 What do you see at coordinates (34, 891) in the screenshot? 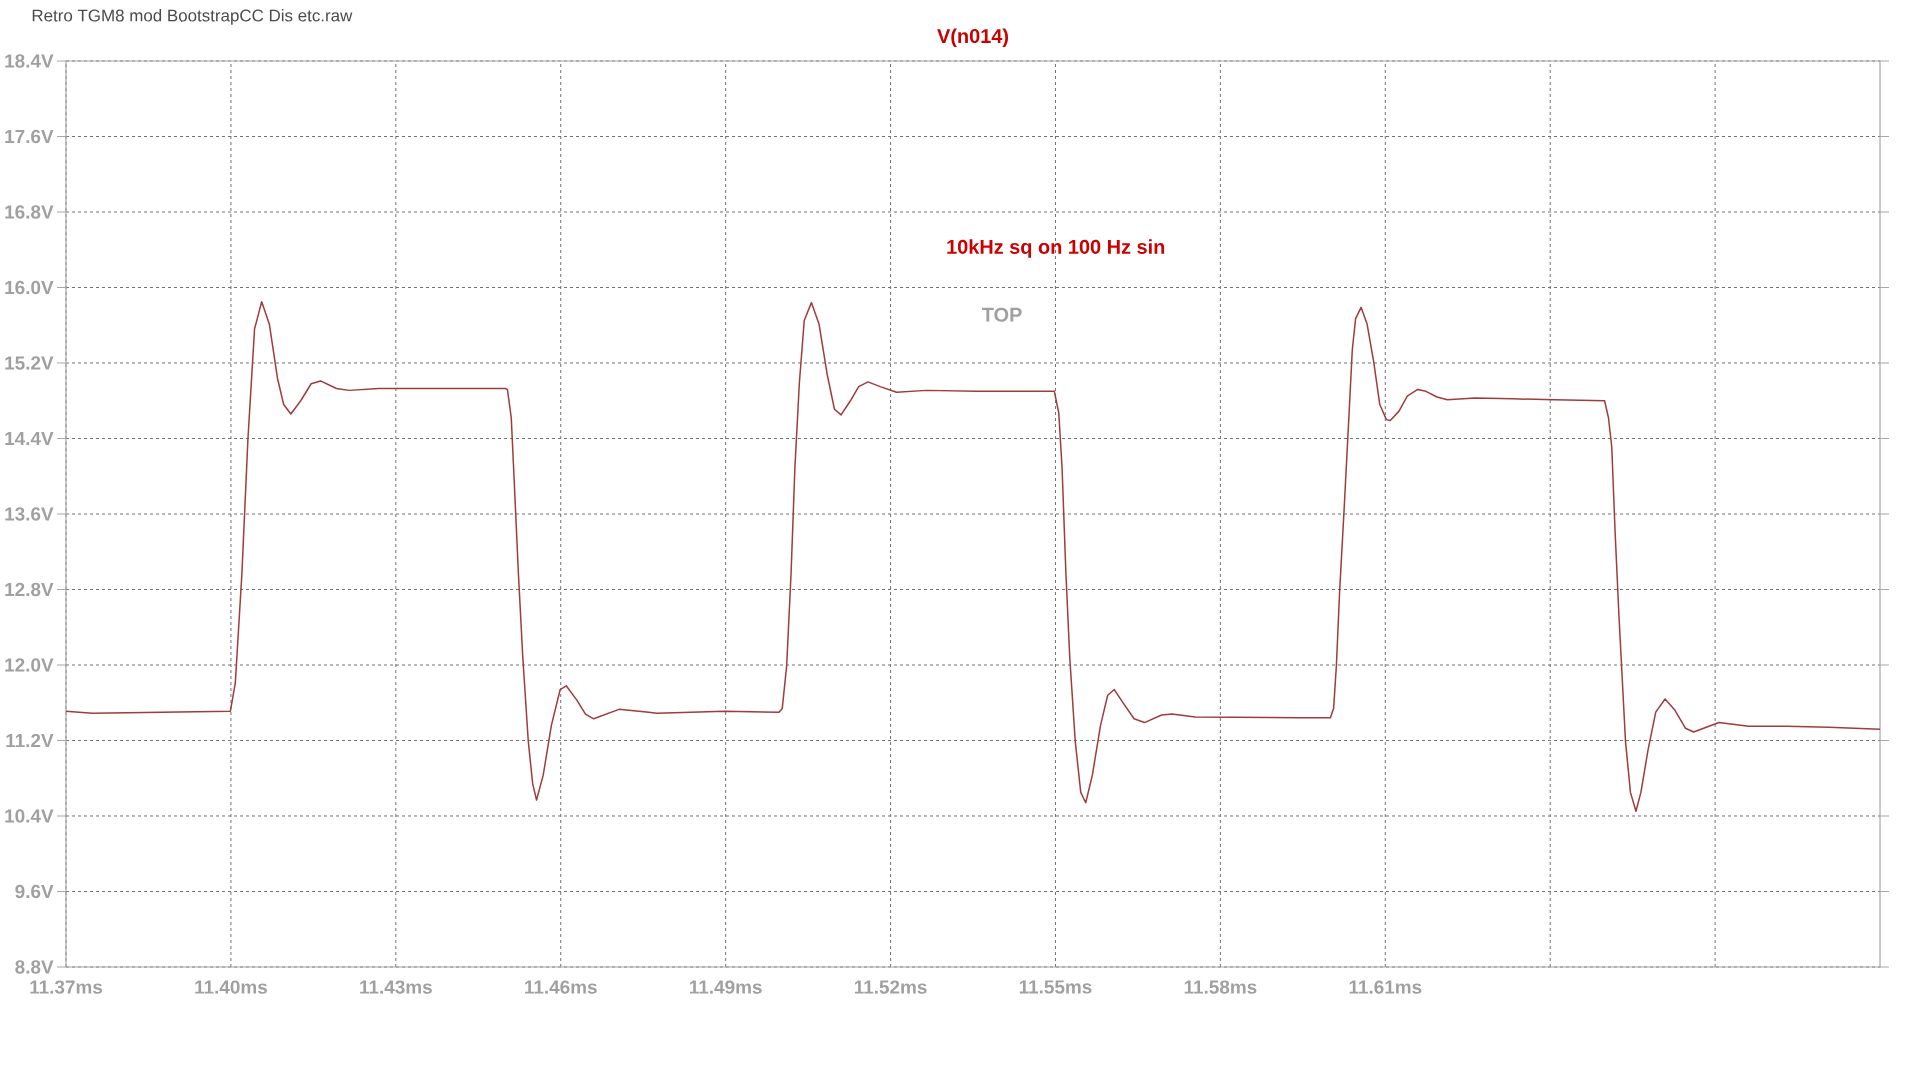
I see `y-tick-label: 9.6V` at bounding box center [34, 891].